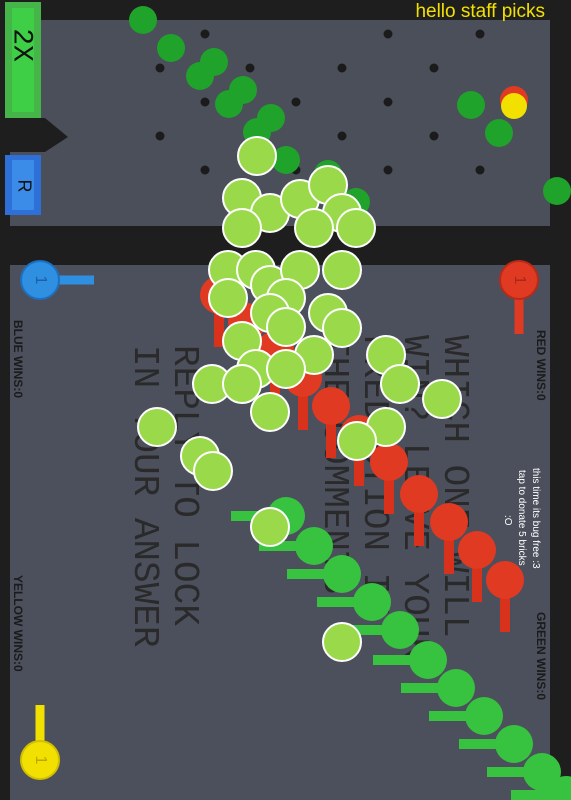 The height and width of the screenshot is (800, 571). What do you see at coordinates (21, 45) in the screenshot?
I see `multiplier-label: 2X` at bounding box center [21, 45].